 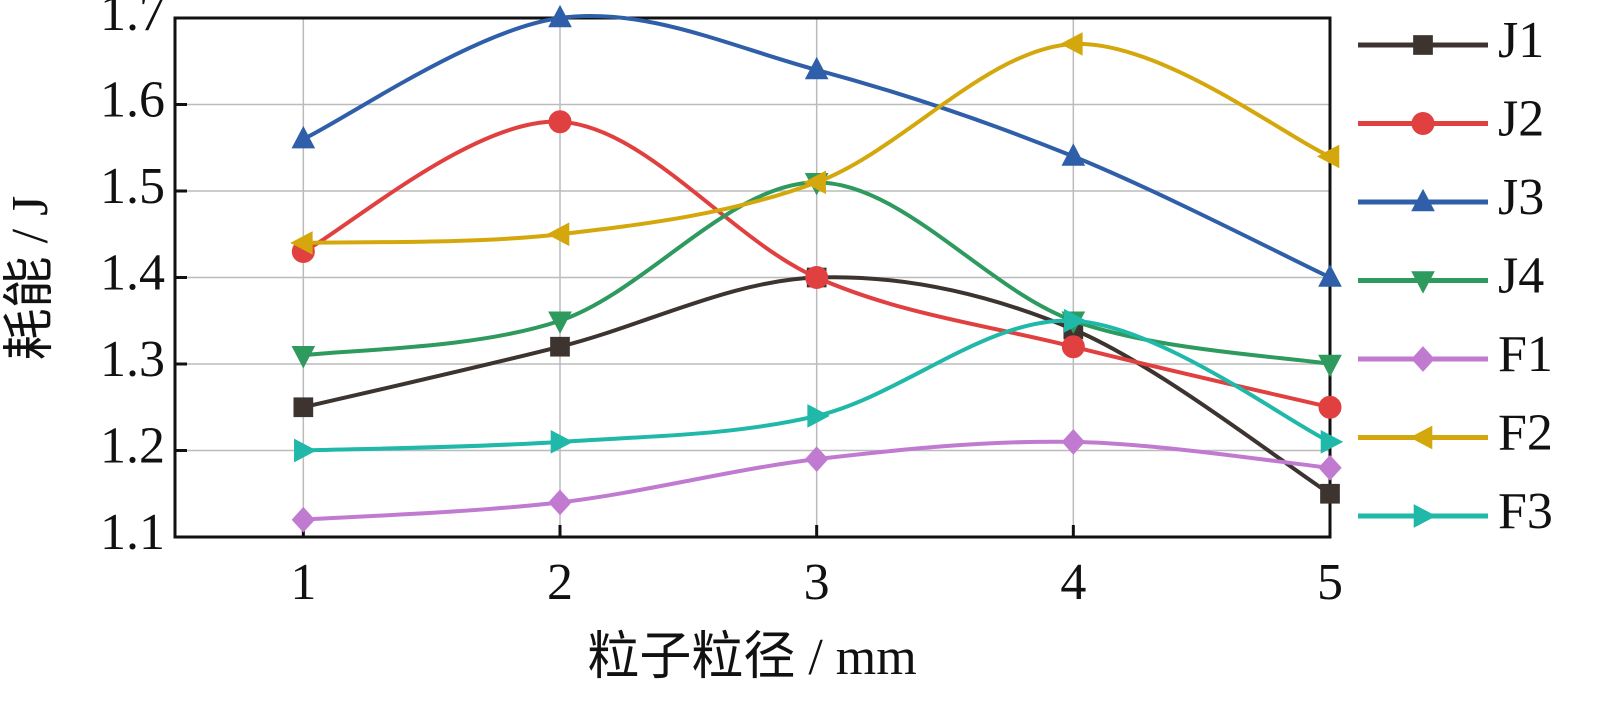 I want to click on x-tick-label: 1, so click(x=303, y=582).